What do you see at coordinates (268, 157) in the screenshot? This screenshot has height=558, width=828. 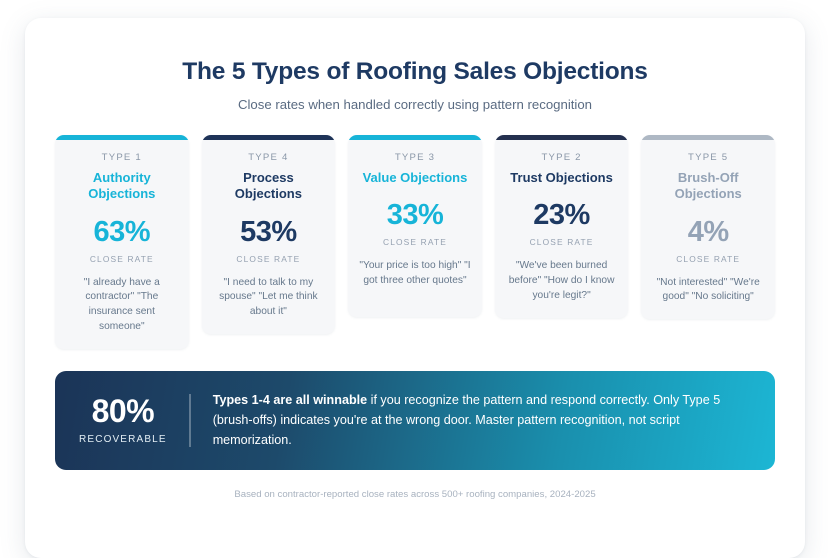 I see `card-type-label: TYPE 4` at bounding box center [268, 157].